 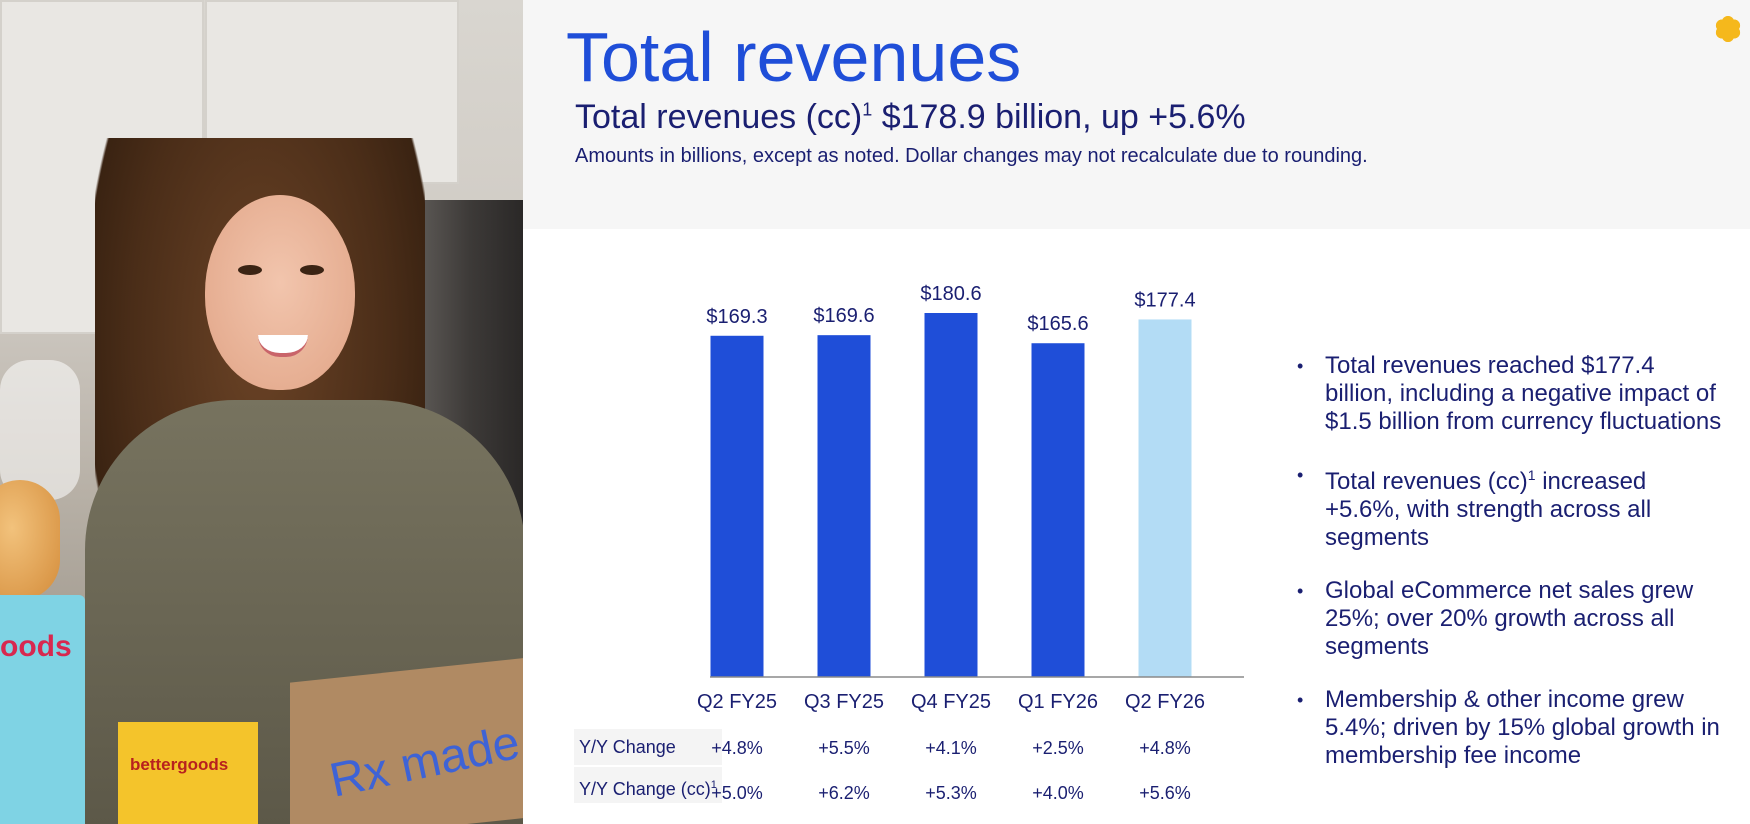 What do you see at coordinates (737, 506) in the screenshot?
I see `bar-q2-fy25` at bounding box center [737, 506].